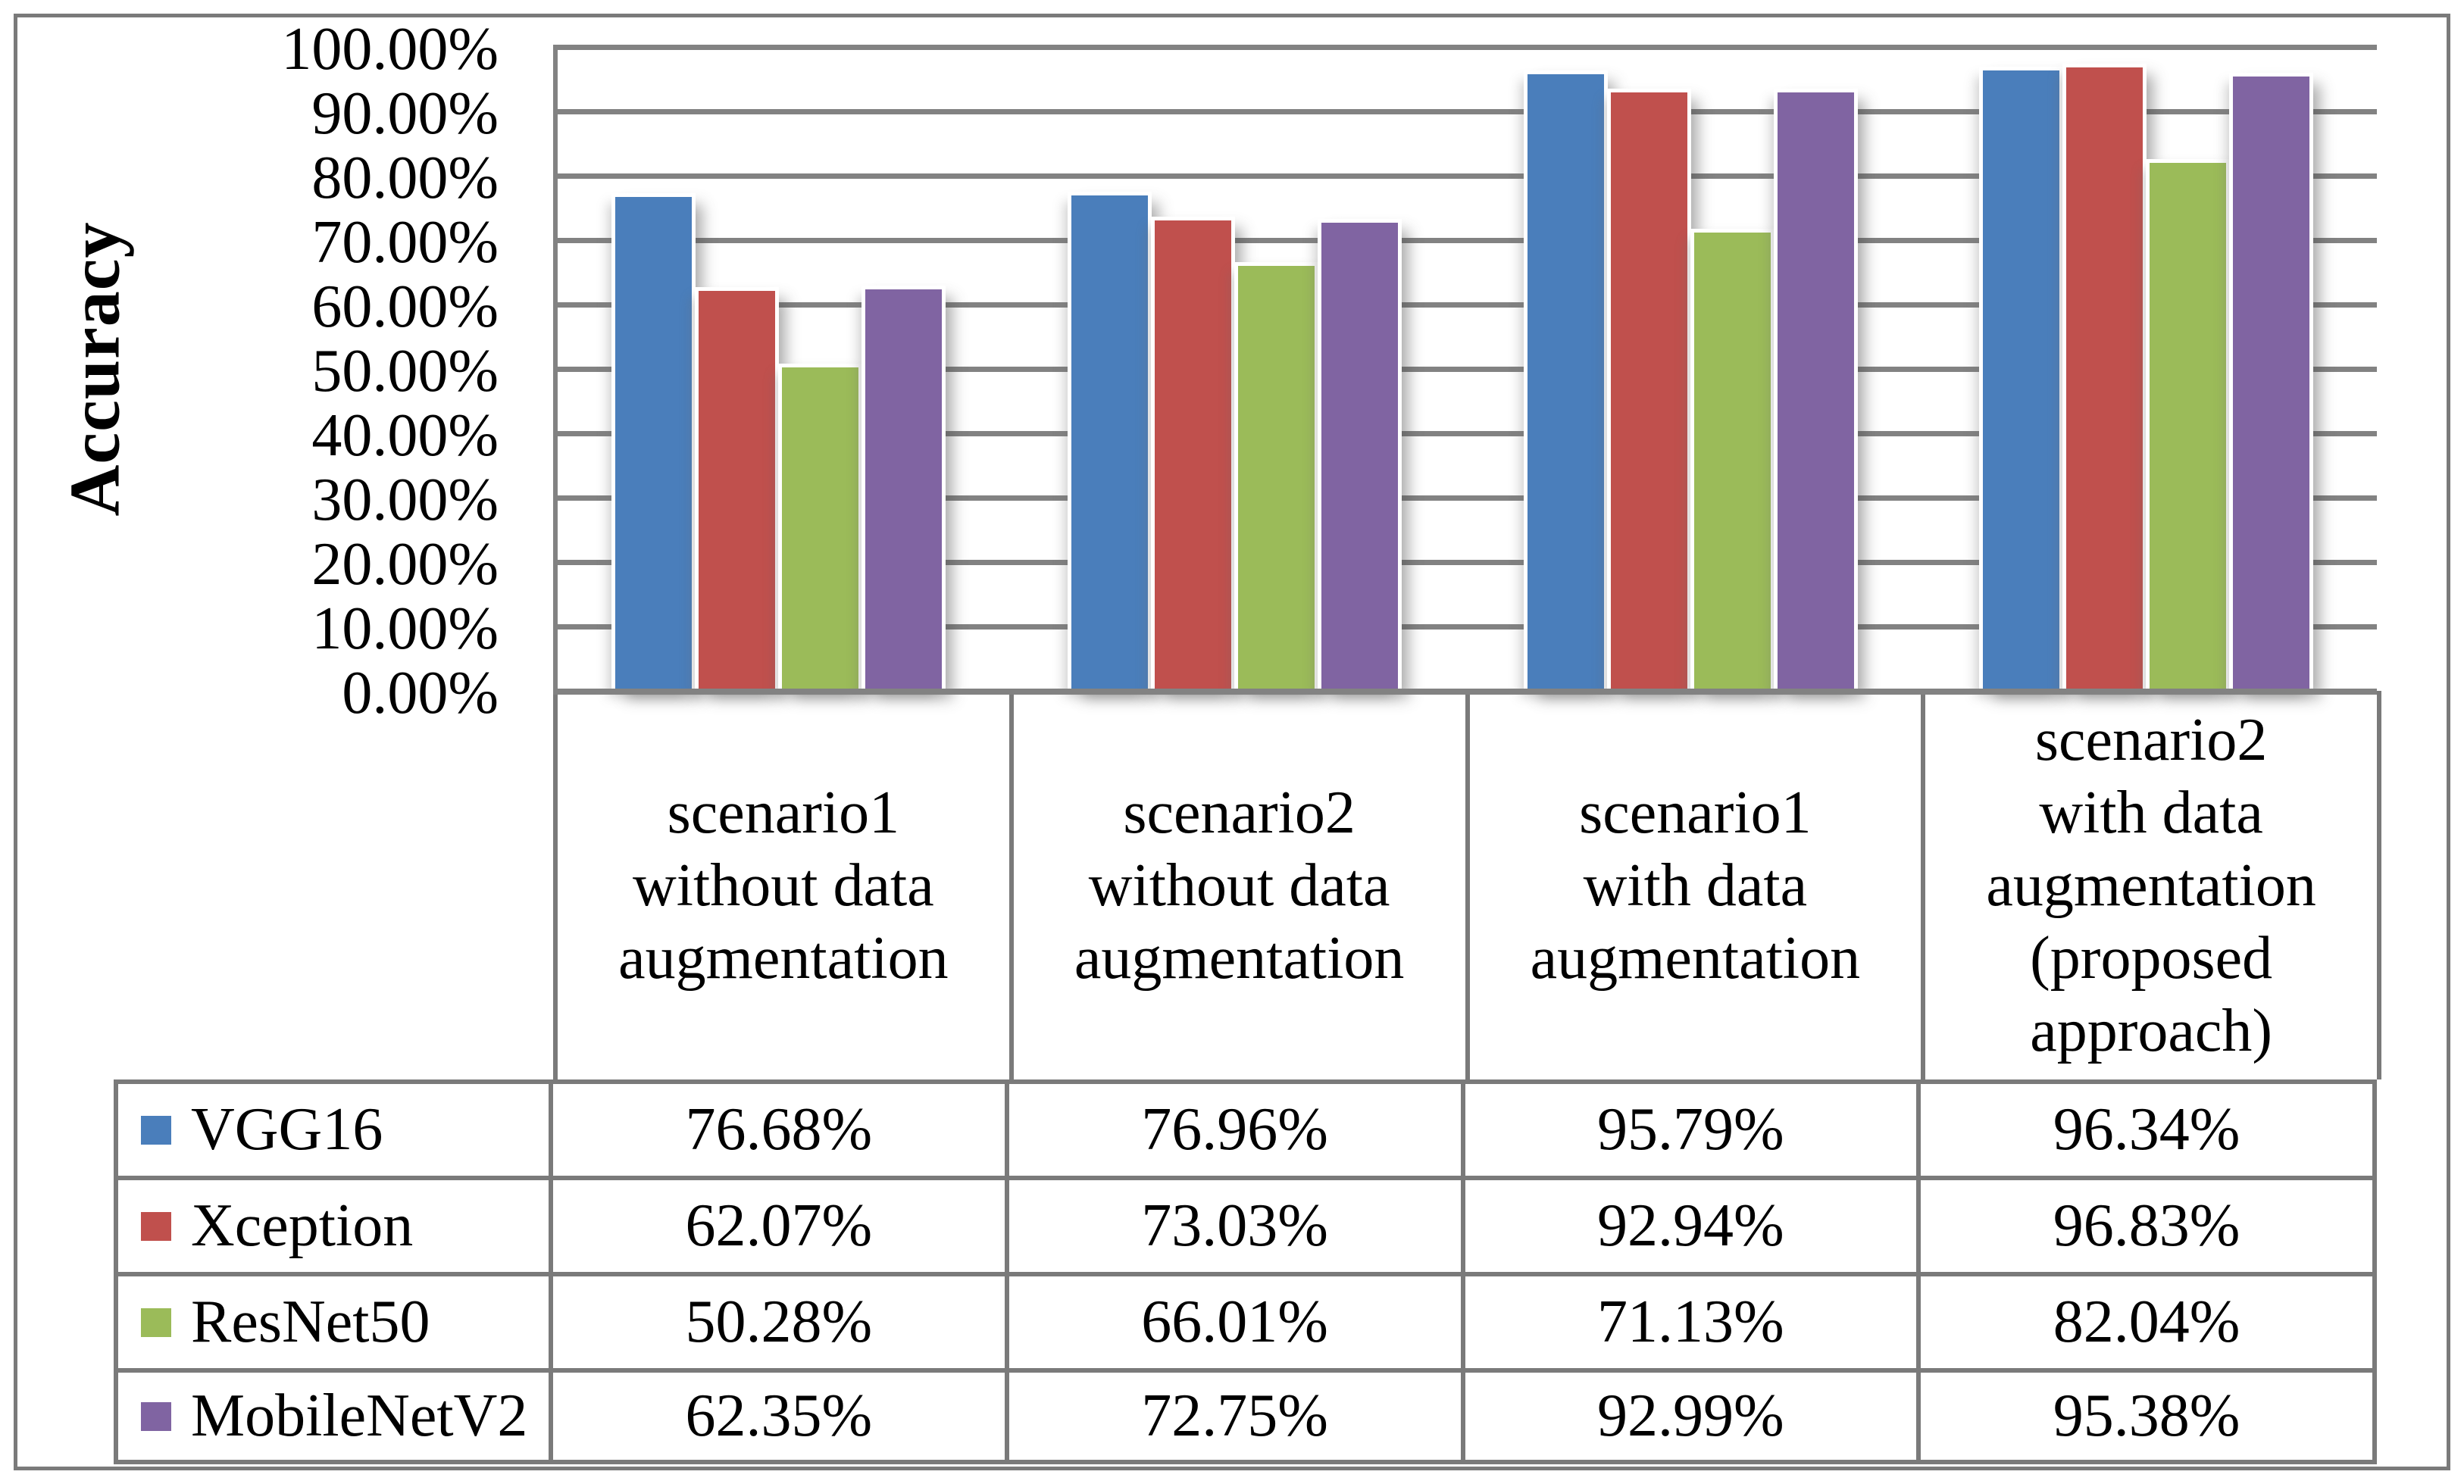  Describe the element at coordinates (390, 49) in the screenshot. I see `y-axis-tick-label: 100.00%` at that location.